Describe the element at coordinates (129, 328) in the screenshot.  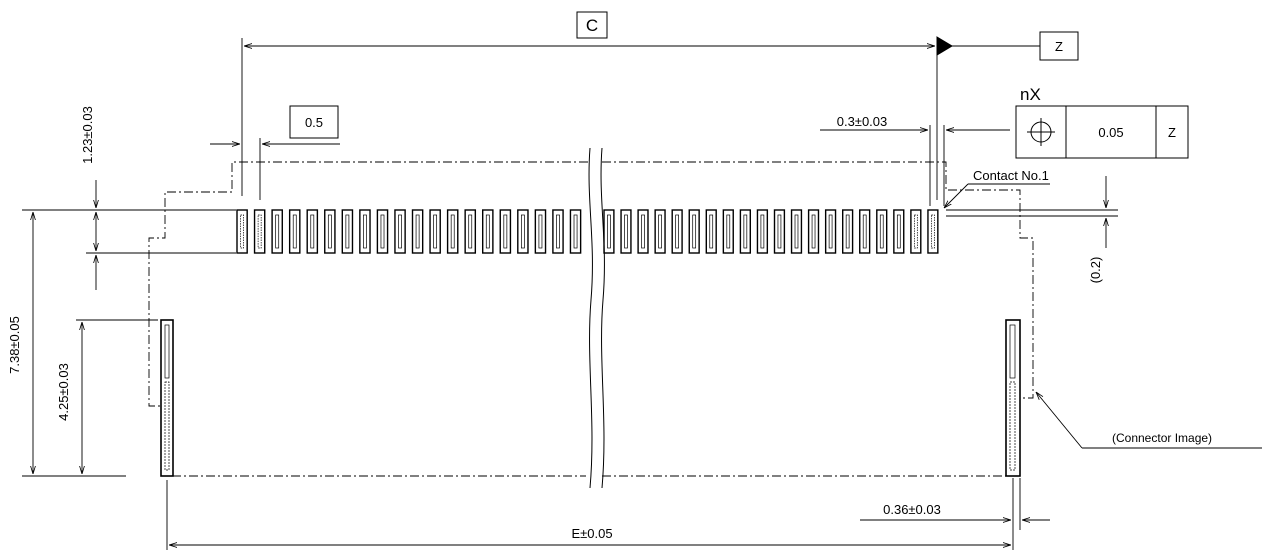
I see `dimension-left-lines` at that location.